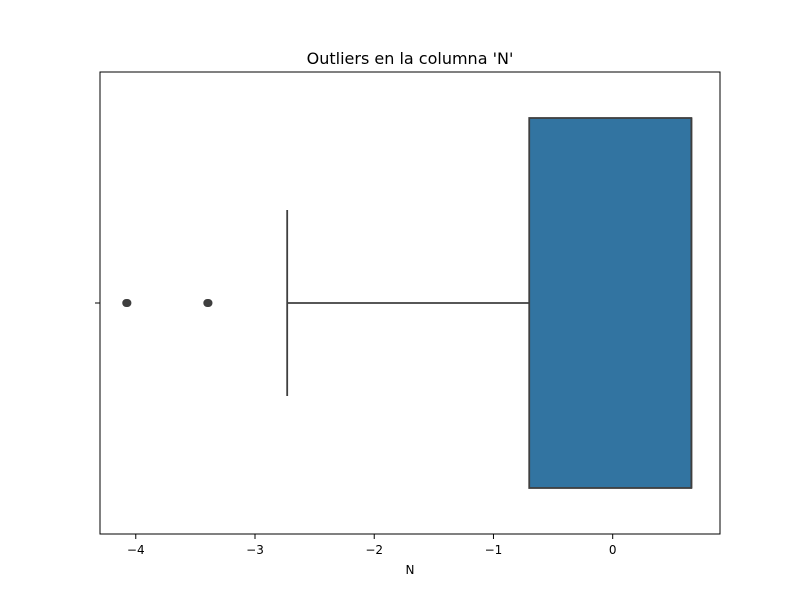 This screenshot has width=800, height=600. Describe the element at coordinates (410, 58) in the screenshot. I see `chart-title: Outliers en la columna 'N'` at that location.